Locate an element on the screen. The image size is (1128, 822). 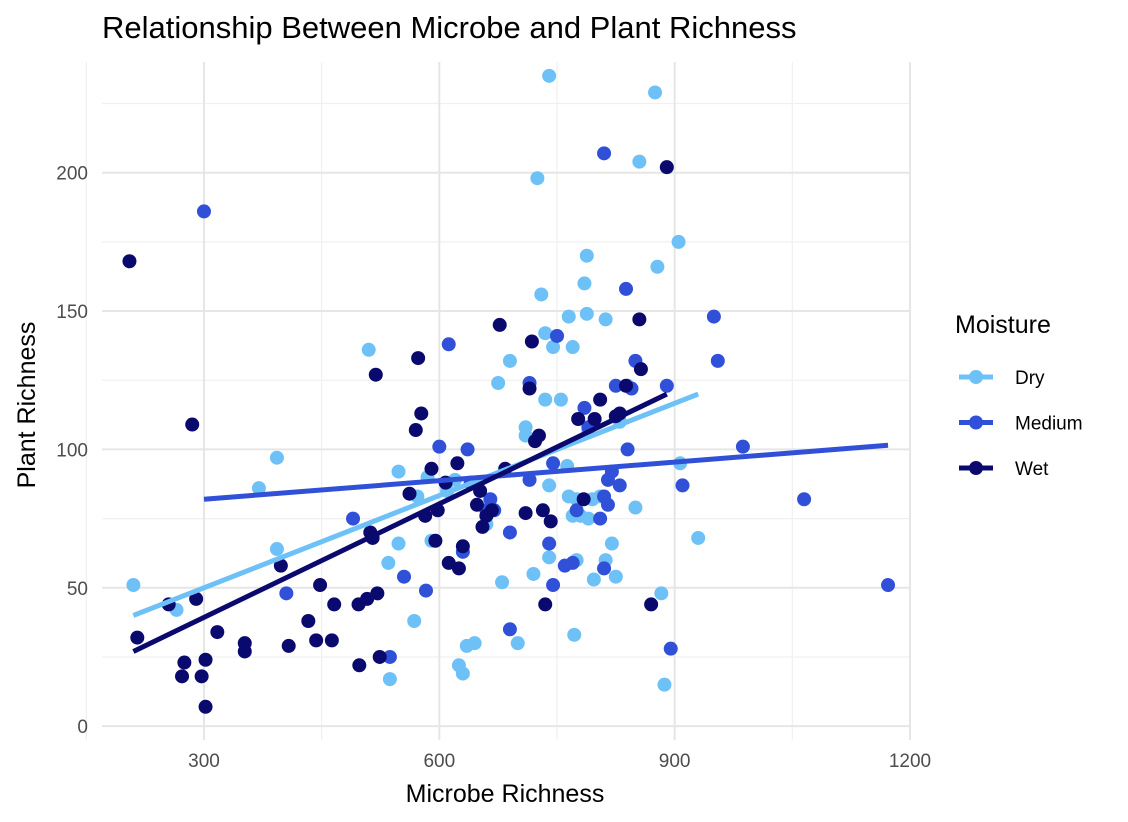
trend-line-medium is located at coordinates (546, 472).